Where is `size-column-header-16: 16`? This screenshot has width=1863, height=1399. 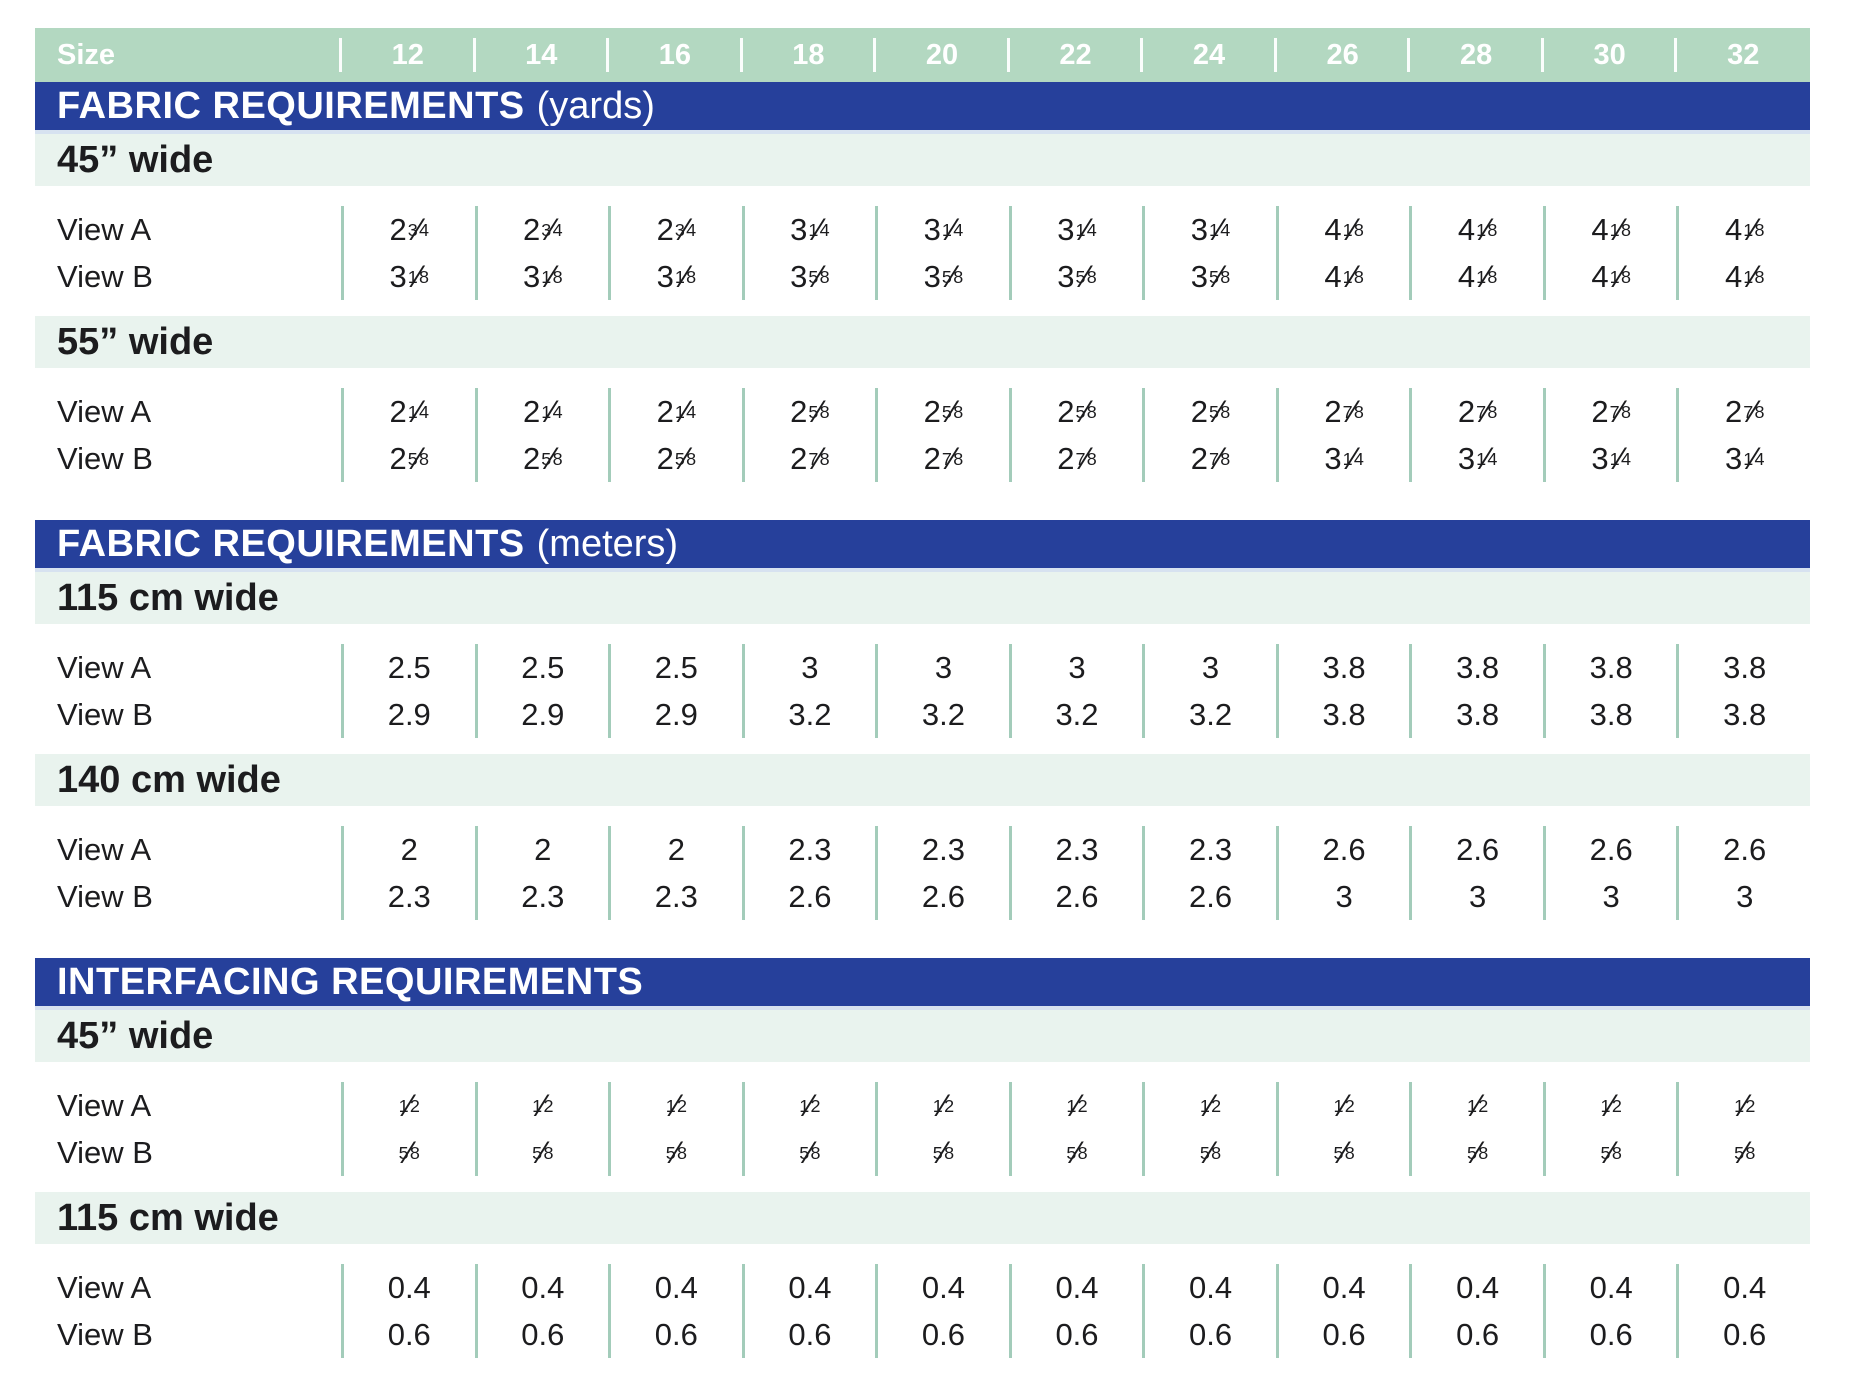 size-column-header-16: 16 is located at coordinates (675, 55).